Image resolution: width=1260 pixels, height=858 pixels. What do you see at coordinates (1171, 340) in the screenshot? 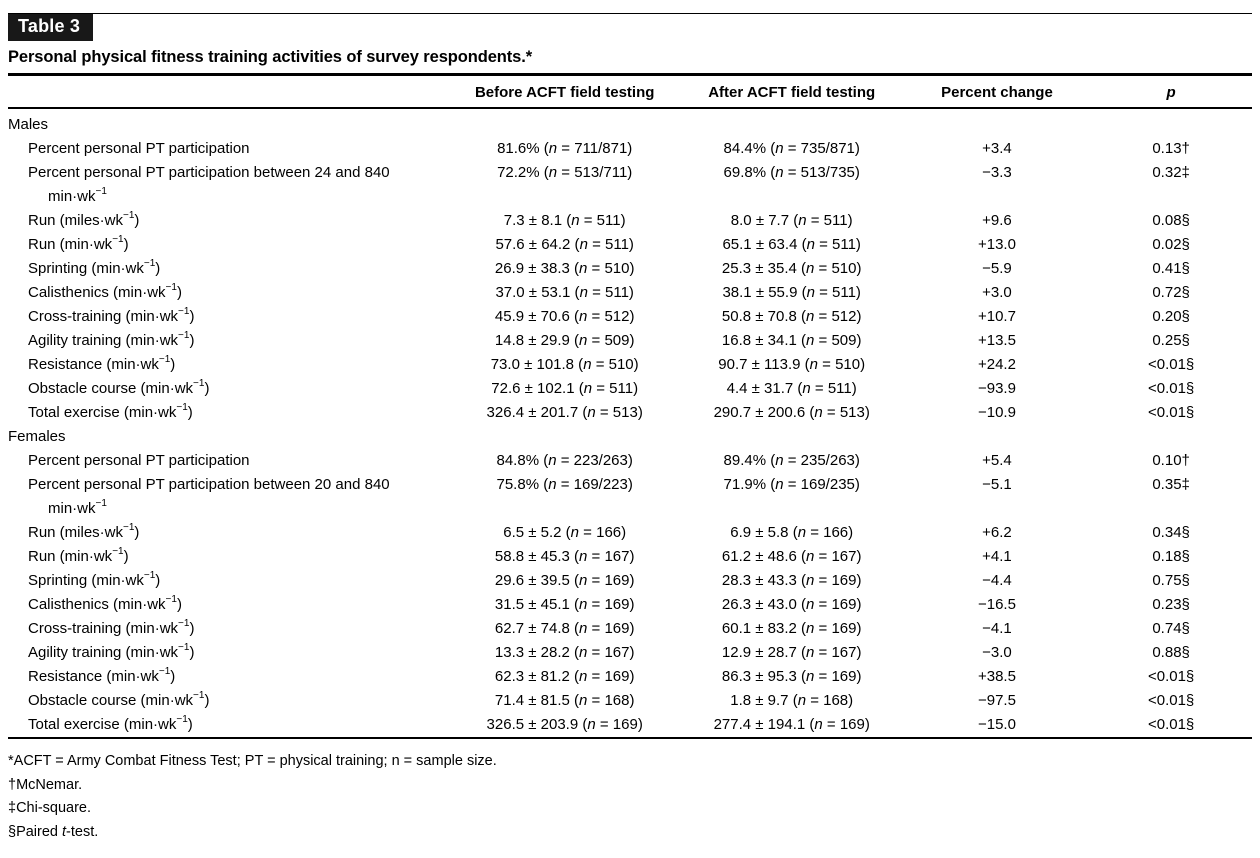
I see `p-value: 0.25§` at bounding box center [1171, 340].